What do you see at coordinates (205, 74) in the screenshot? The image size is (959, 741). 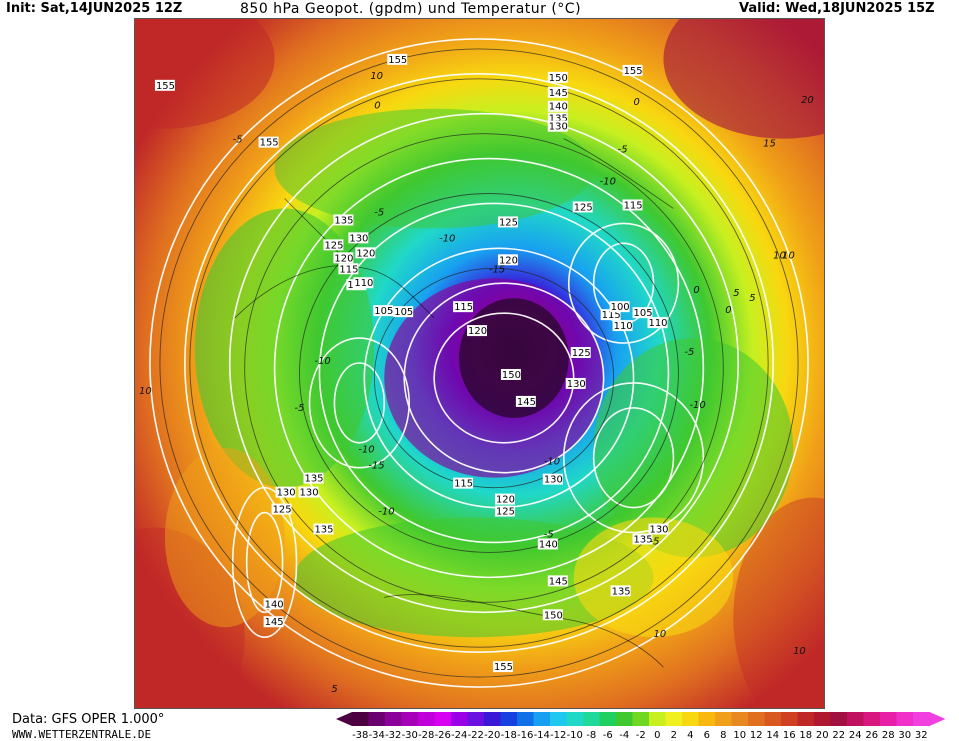 I see `warm-region-nw` at bounding box center [205, 74].